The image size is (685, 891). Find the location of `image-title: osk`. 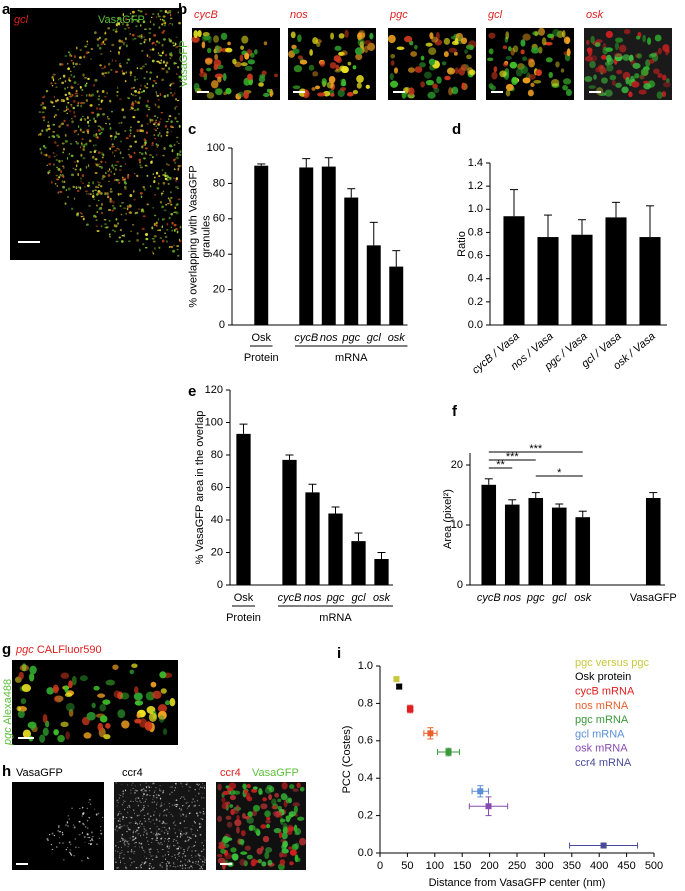

image-title: osk is located at coordinates (595, 15).